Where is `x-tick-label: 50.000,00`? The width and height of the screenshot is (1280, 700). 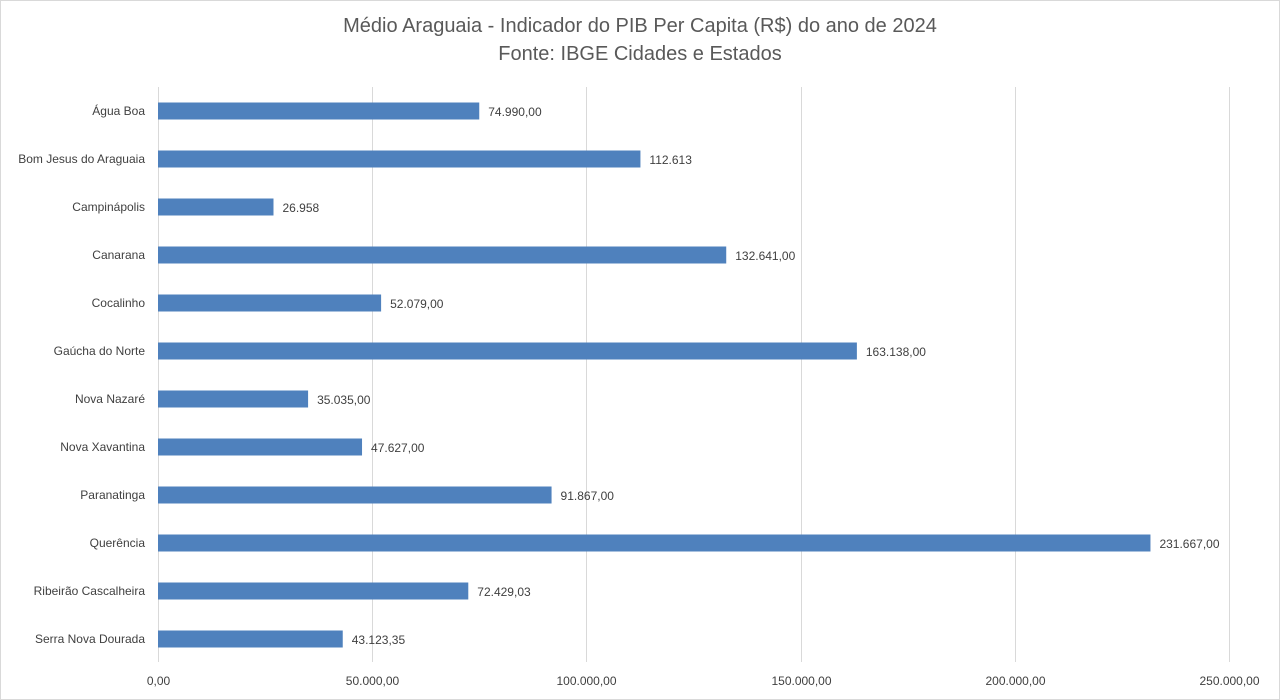
x-tick-label: 50.000,00 is located at coordinates (373, 681).